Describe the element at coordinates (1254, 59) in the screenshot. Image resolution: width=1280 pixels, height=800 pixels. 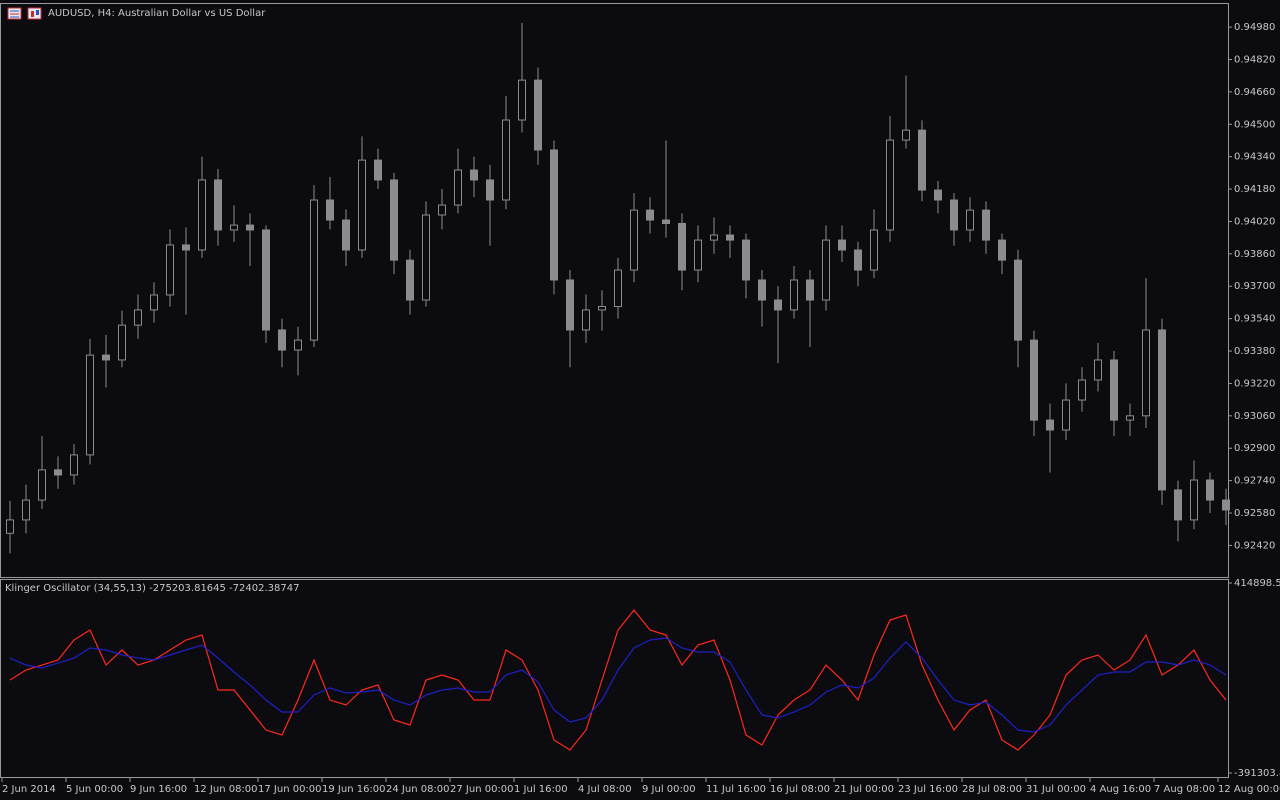
I see `y-tick-label: 0.94820` at that location.